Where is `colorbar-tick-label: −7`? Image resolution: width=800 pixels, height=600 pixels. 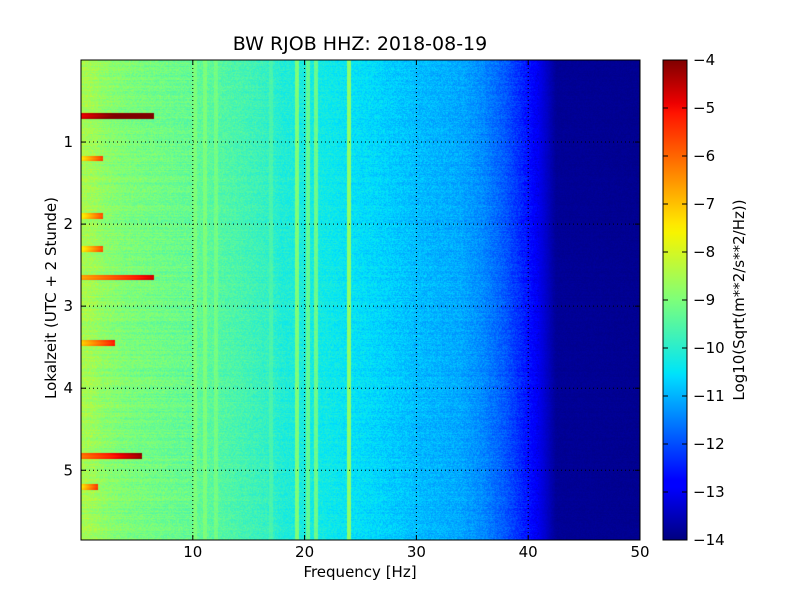
colorbar-tick-label: −7 is located at coordinates (704, 204).